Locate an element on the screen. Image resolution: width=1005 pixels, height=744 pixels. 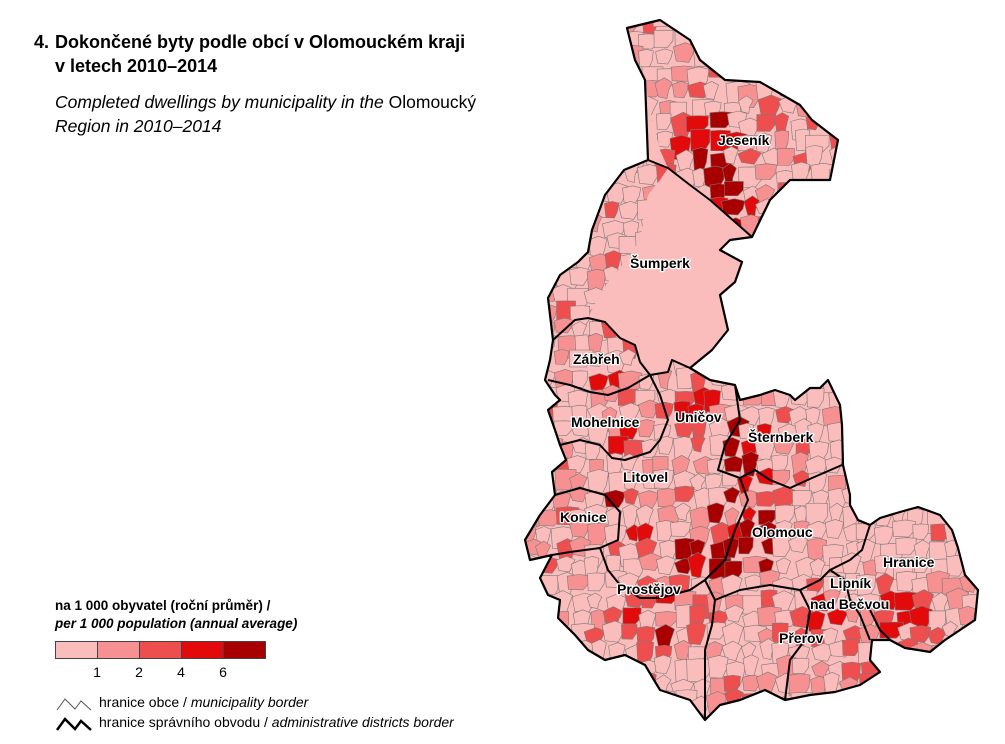
city-label: Lipník is located at coordinates (850, 583).